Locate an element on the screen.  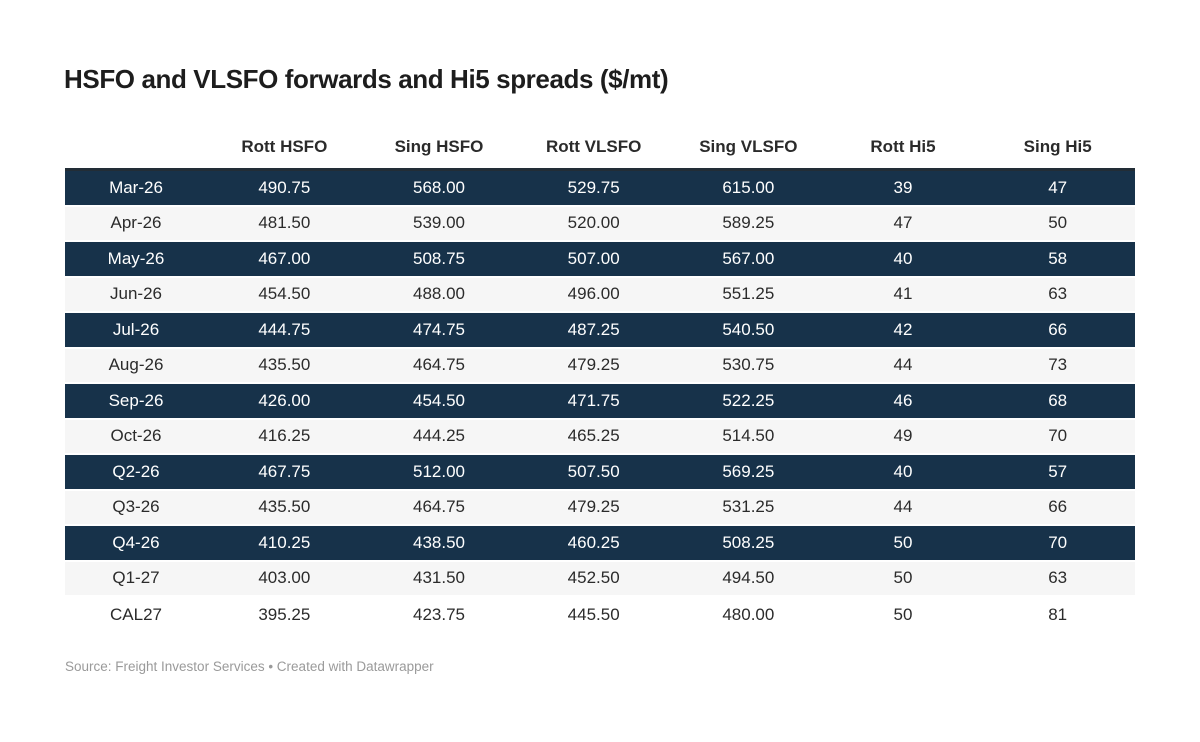
value-cell: 42 is located at coordinates (903, 329).